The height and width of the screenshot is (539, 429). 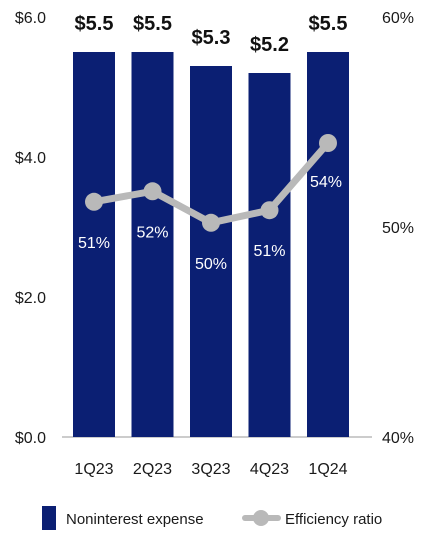 I want to click on left-axis-tick-label: $4.0, so click(x=30, y=158).